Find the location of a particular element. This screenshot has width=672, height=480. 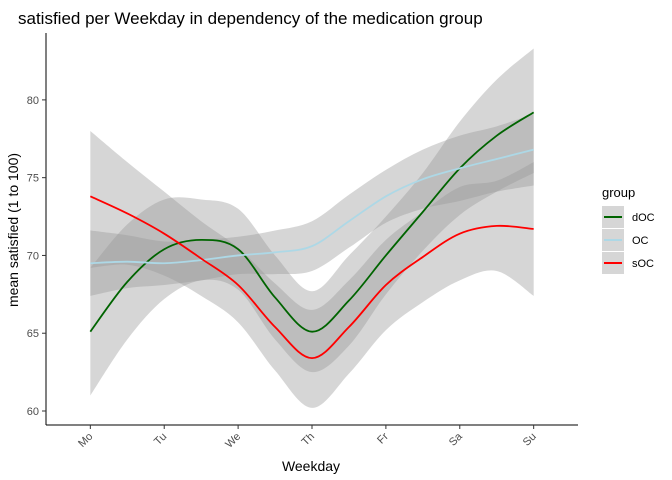

x-tick-label: Su is located at coordinates (530, 440).